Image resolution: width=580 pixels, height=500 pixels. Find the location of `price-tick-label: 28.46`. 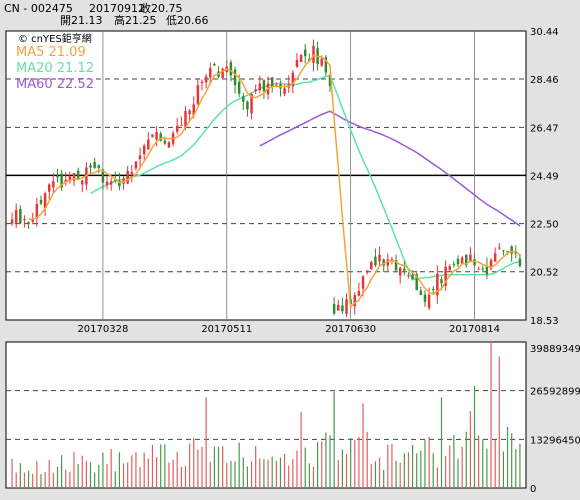

price-tick-label: 28.46 is located at coordinates (544, 80).